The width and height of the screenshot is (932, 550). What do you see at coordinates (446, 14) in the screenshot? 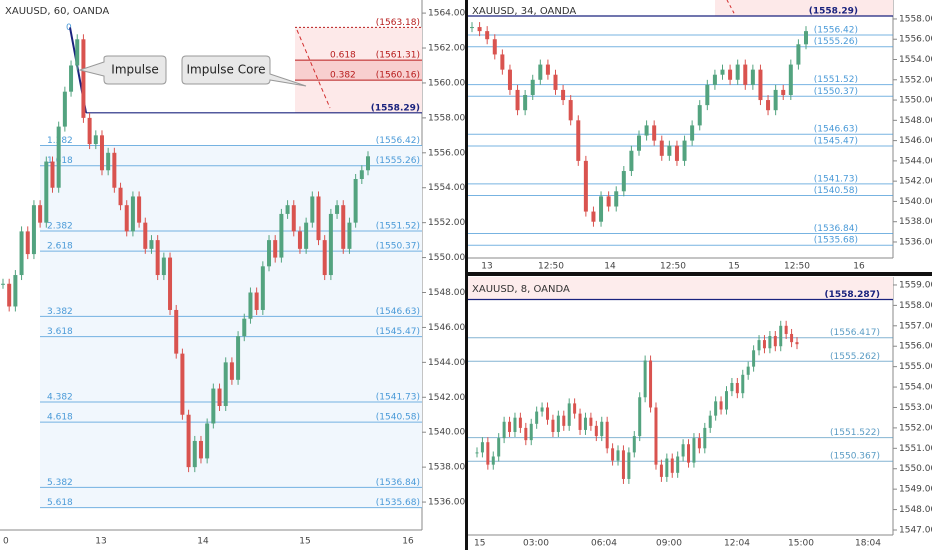
I see `y-tick-label: 1564.00` at bounding box center [446, 14].